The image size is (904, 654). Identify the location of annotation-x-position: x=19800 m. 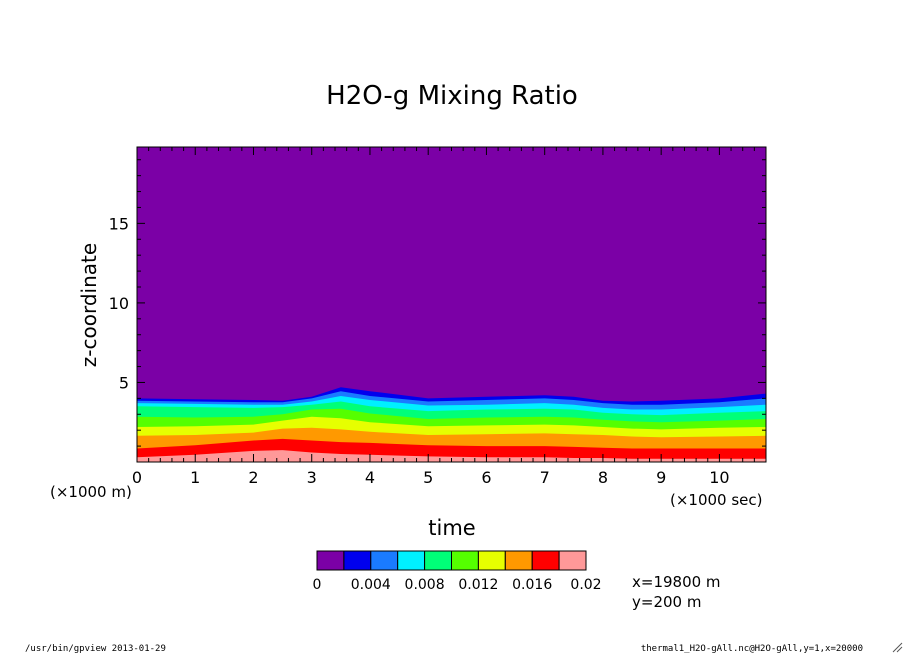
(676, 582).